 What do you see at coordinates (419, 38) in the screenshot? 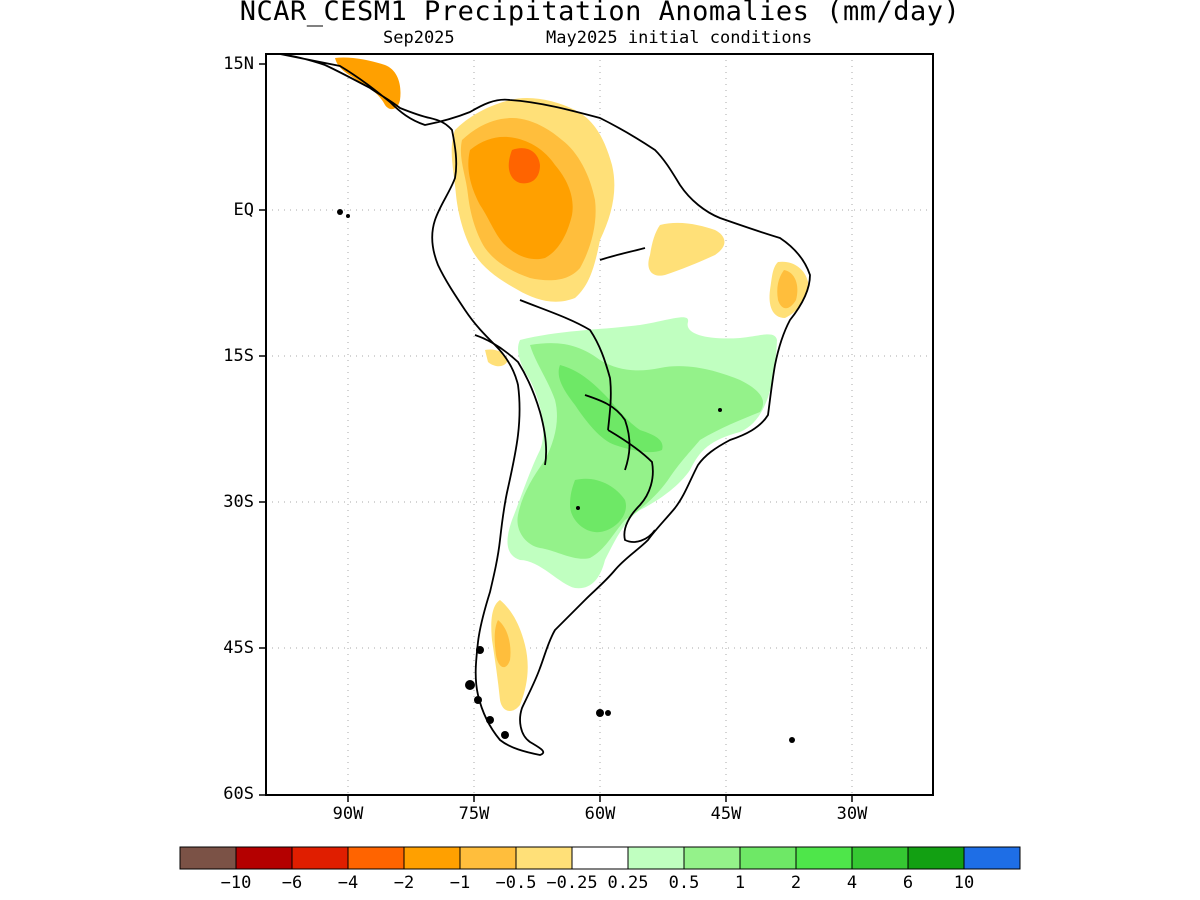
I see `forecast-month: Sep2025` at bounding box center [419, 38].